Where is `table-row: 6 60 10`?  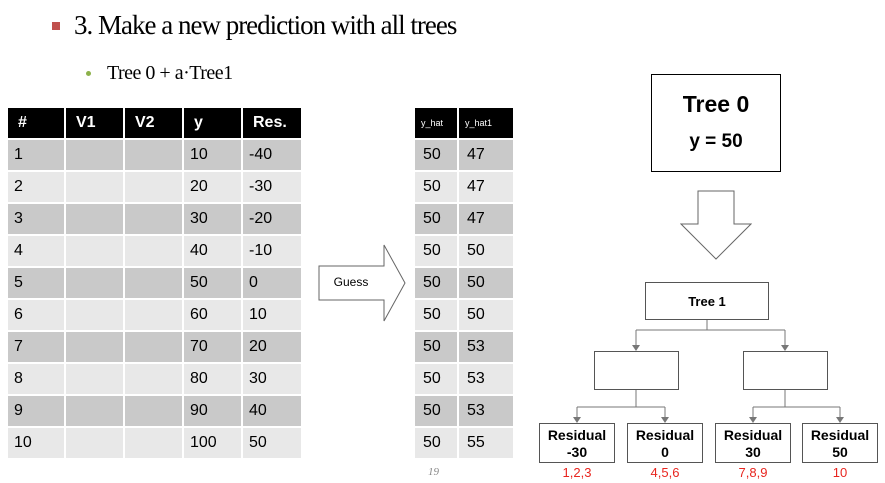
table-row: 6 60 10 is located at coordinates (154, 315).